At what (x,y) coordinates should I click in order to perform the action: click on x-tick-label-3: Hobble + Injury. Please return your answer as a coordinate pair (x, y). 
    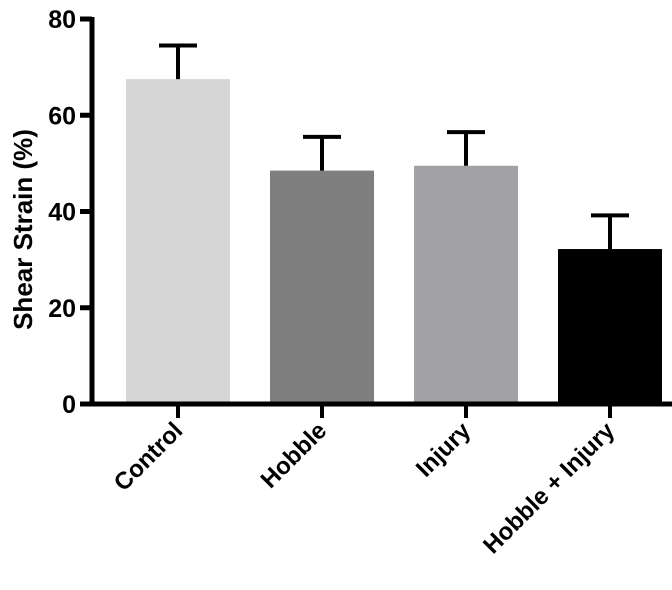
    Looking at the image, I should click on (549, 488).